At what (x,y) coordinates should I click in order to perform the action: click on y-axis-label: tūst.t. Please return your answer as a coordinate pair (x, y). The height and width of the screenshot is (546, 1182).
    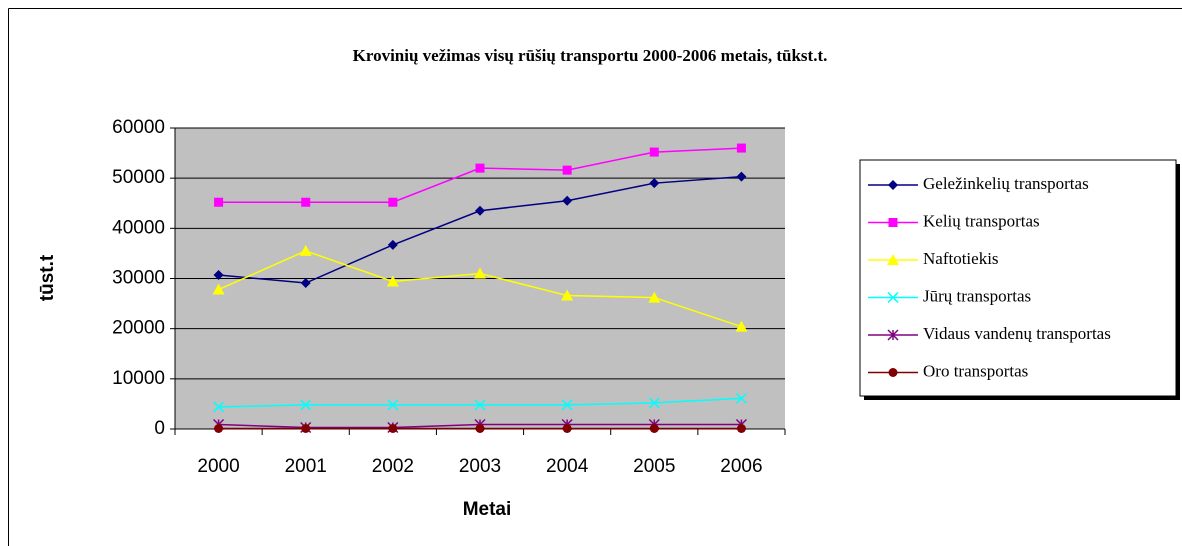
    Looking at the image, I should click on (47, 277).